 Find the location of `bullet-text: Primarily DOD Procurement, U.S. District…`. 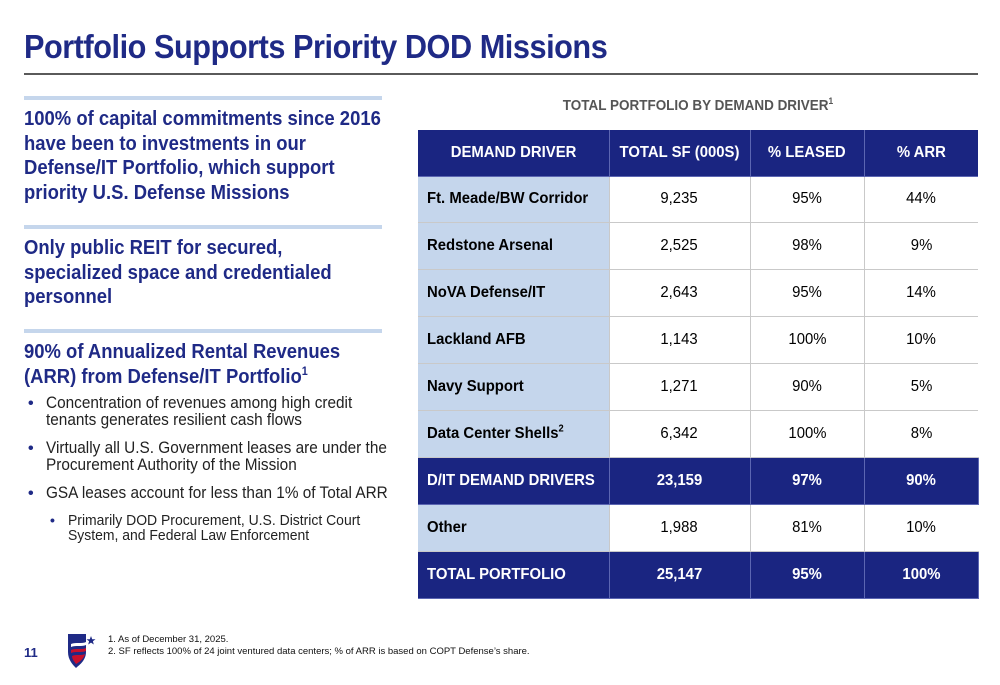

bullet-text: Primarily DOD Procurement, U.S. District… is located at coordinates (214, 528).